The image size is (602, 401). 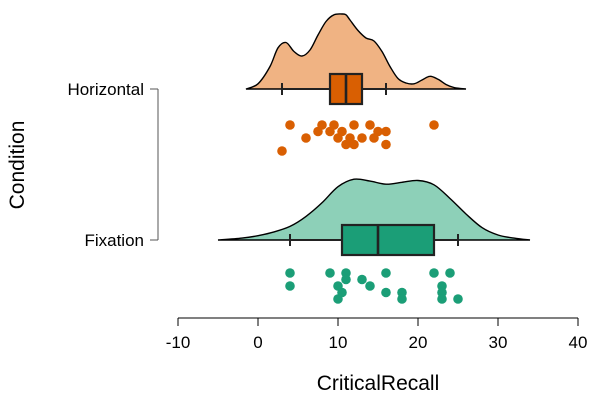 I want to click on boxplots, so click(x=370, y=164).